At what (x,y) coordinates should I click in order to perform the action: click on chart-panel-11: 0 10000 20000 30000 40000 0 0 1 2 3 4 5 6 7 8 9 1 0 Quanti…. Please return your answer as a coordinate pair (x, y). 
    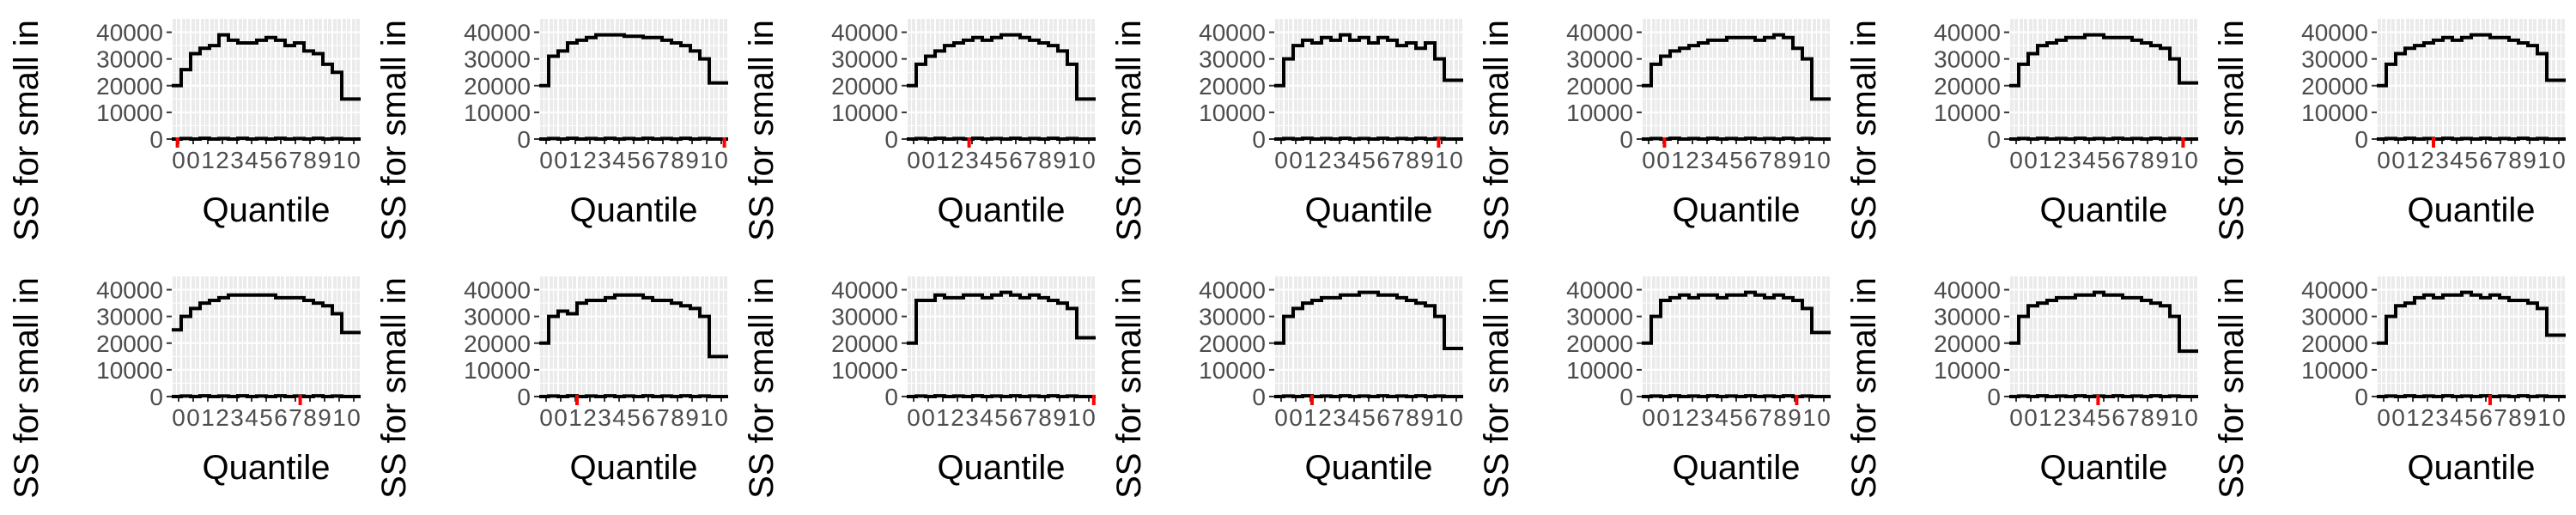
    Looking at the image, I should click on (1287, 386).